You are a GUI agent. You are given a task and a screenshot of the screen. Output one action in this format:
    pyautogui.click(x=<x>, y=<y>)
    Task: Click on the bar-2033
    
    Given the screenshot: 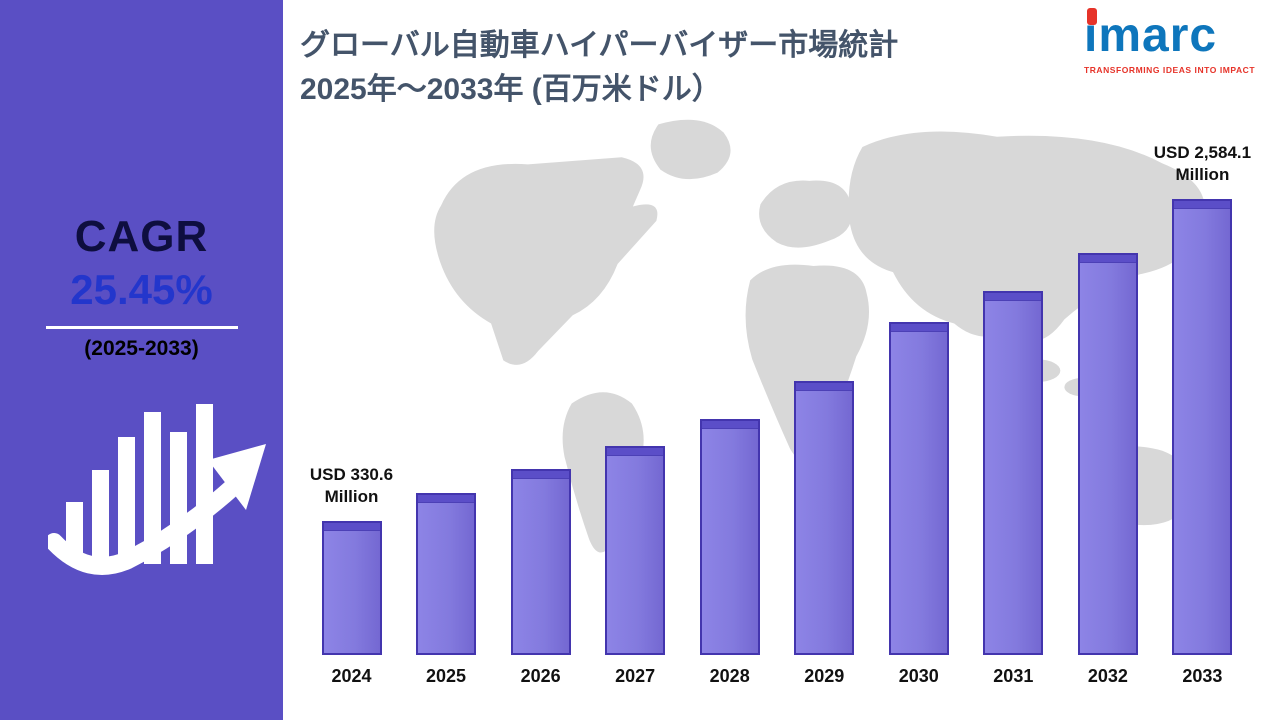 What is the action you would take?
    pyautogui.click(x=1202, y=427)
    